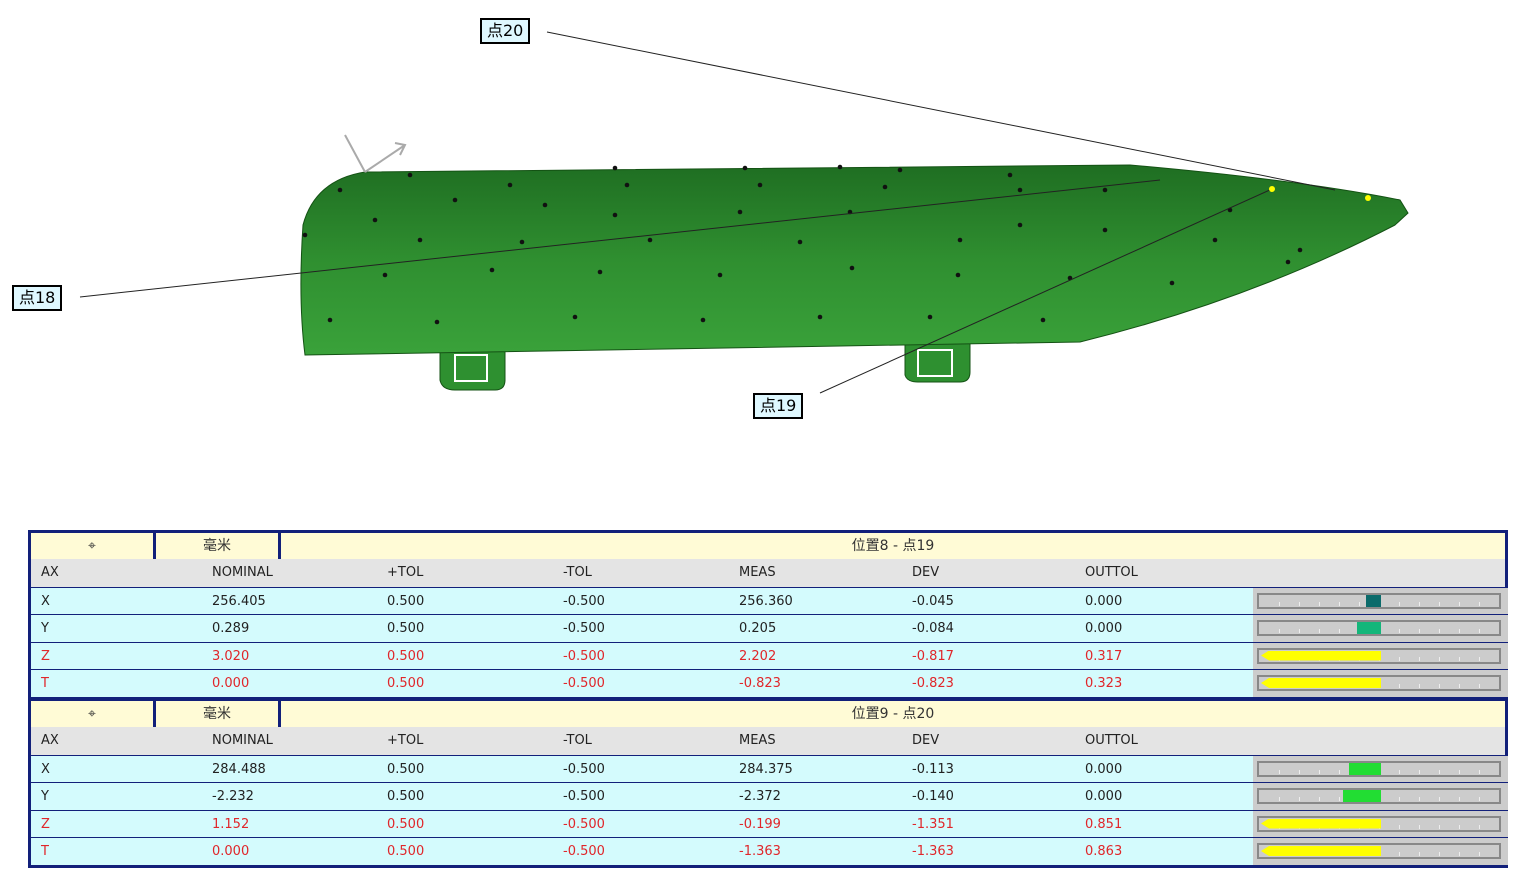  Describe the element at coordinates (760, 824) in the screenshot. I see `cell-meas: -0.199` at that location.